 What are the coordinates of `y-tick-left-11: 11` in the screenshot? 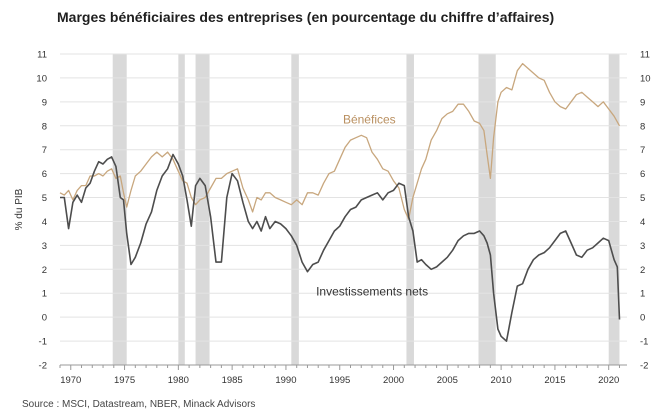 It's located at (42, 55).